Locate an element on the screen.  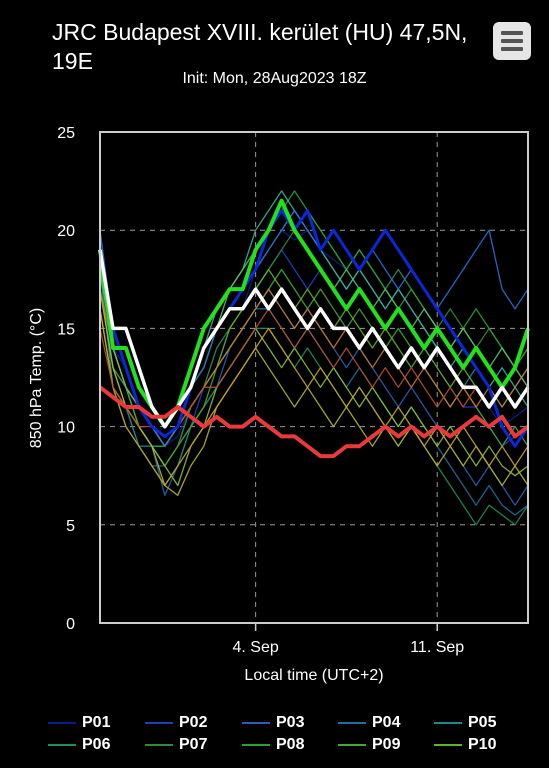
x-tick-label: 4. Sep is located at coordinates (256, 647).